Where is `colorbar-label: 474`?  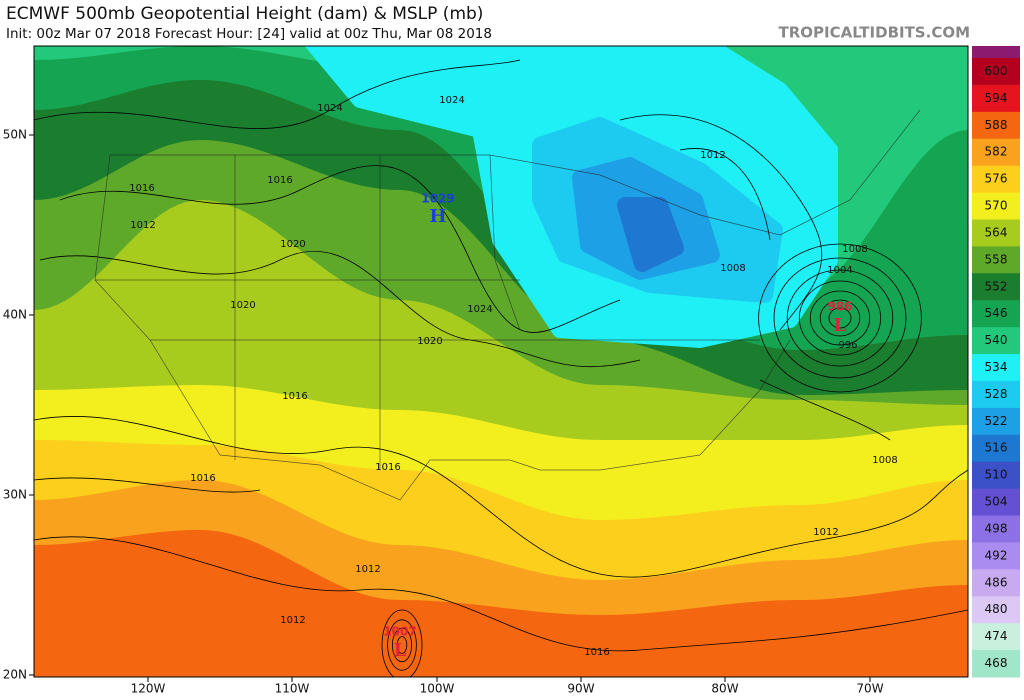 colorbar-label: 474 is located at coordinates (996, 636).